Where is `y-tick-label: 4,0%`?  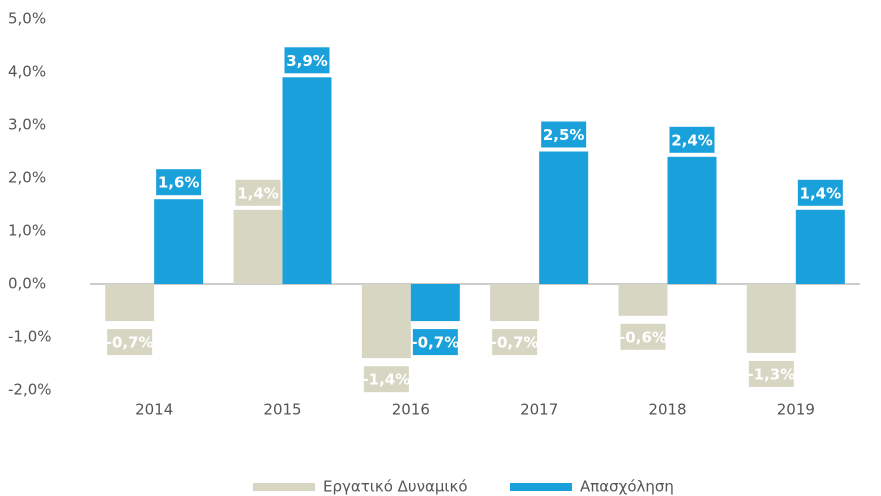 y-tick-label: 4,0% is located at coordinates (27, 72).